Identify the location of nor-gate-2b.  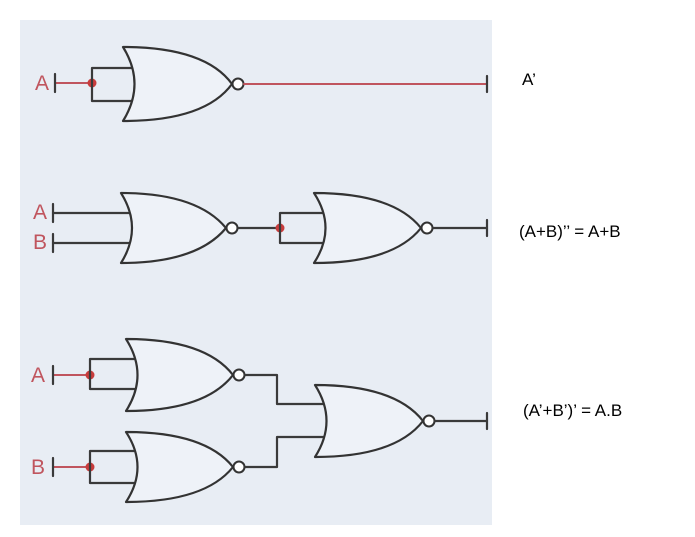
(367, 228).